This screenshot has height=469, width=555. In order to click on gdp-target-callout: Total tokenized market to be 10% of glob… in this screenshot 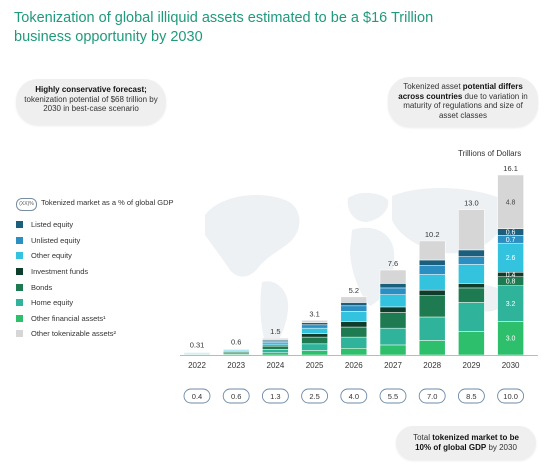, I will do `click(466, 443)`.